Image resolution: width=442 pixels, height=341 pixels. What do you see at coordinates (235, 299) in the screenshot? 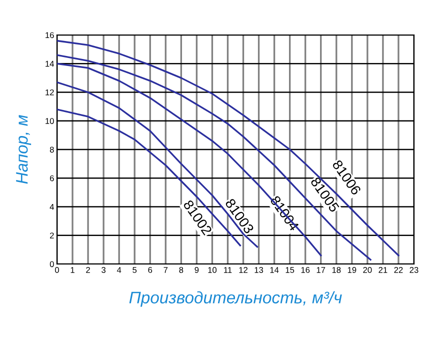
I see `x-axis-title: Производительность, м³/ч` at bounding box center [235, 299].